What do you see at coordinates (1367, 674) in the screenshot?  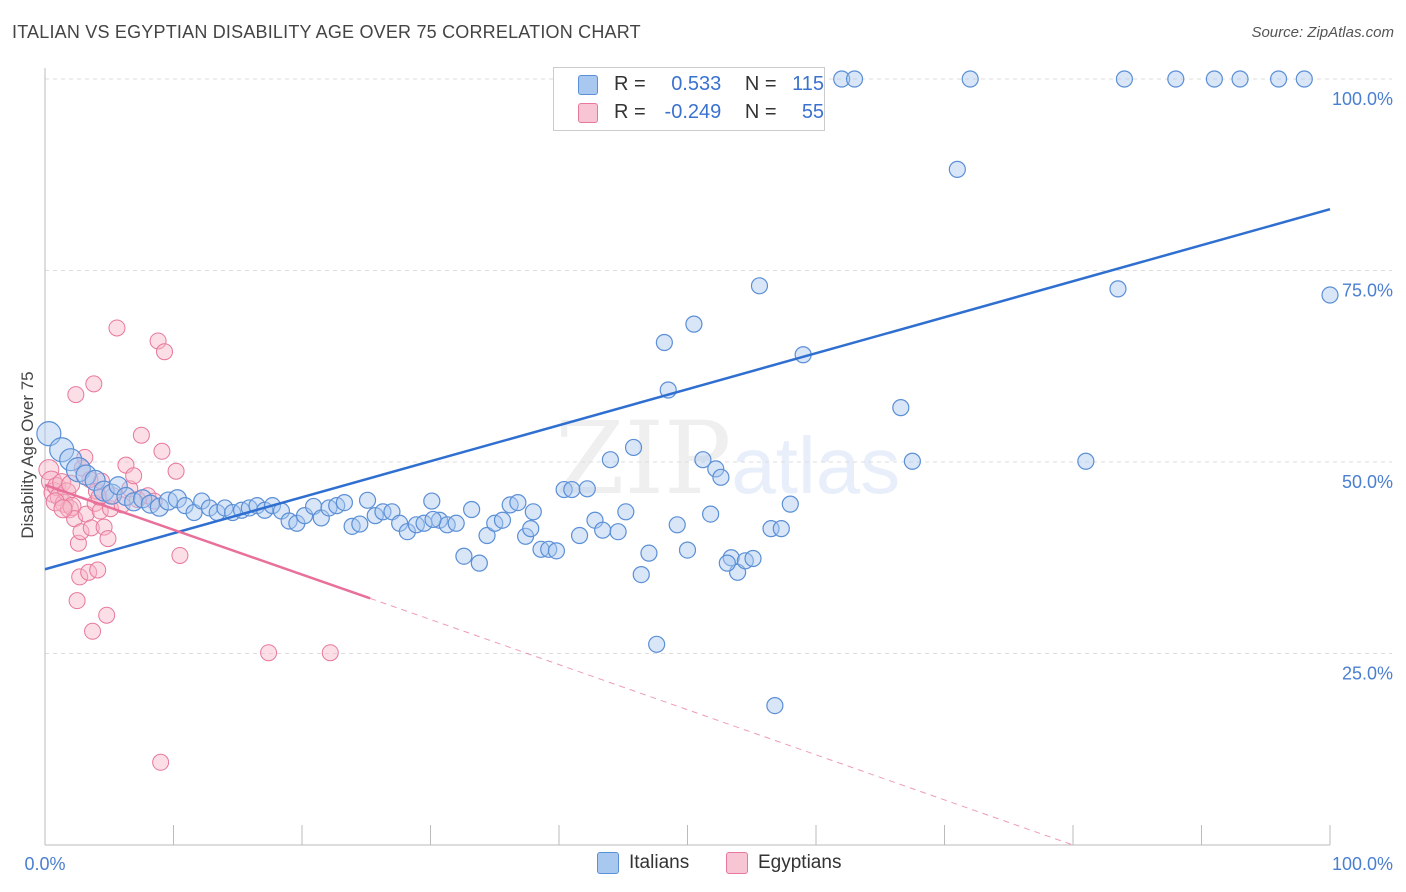 I see `y-tick-label: 25.0%` at bounding box center [1367, 674].